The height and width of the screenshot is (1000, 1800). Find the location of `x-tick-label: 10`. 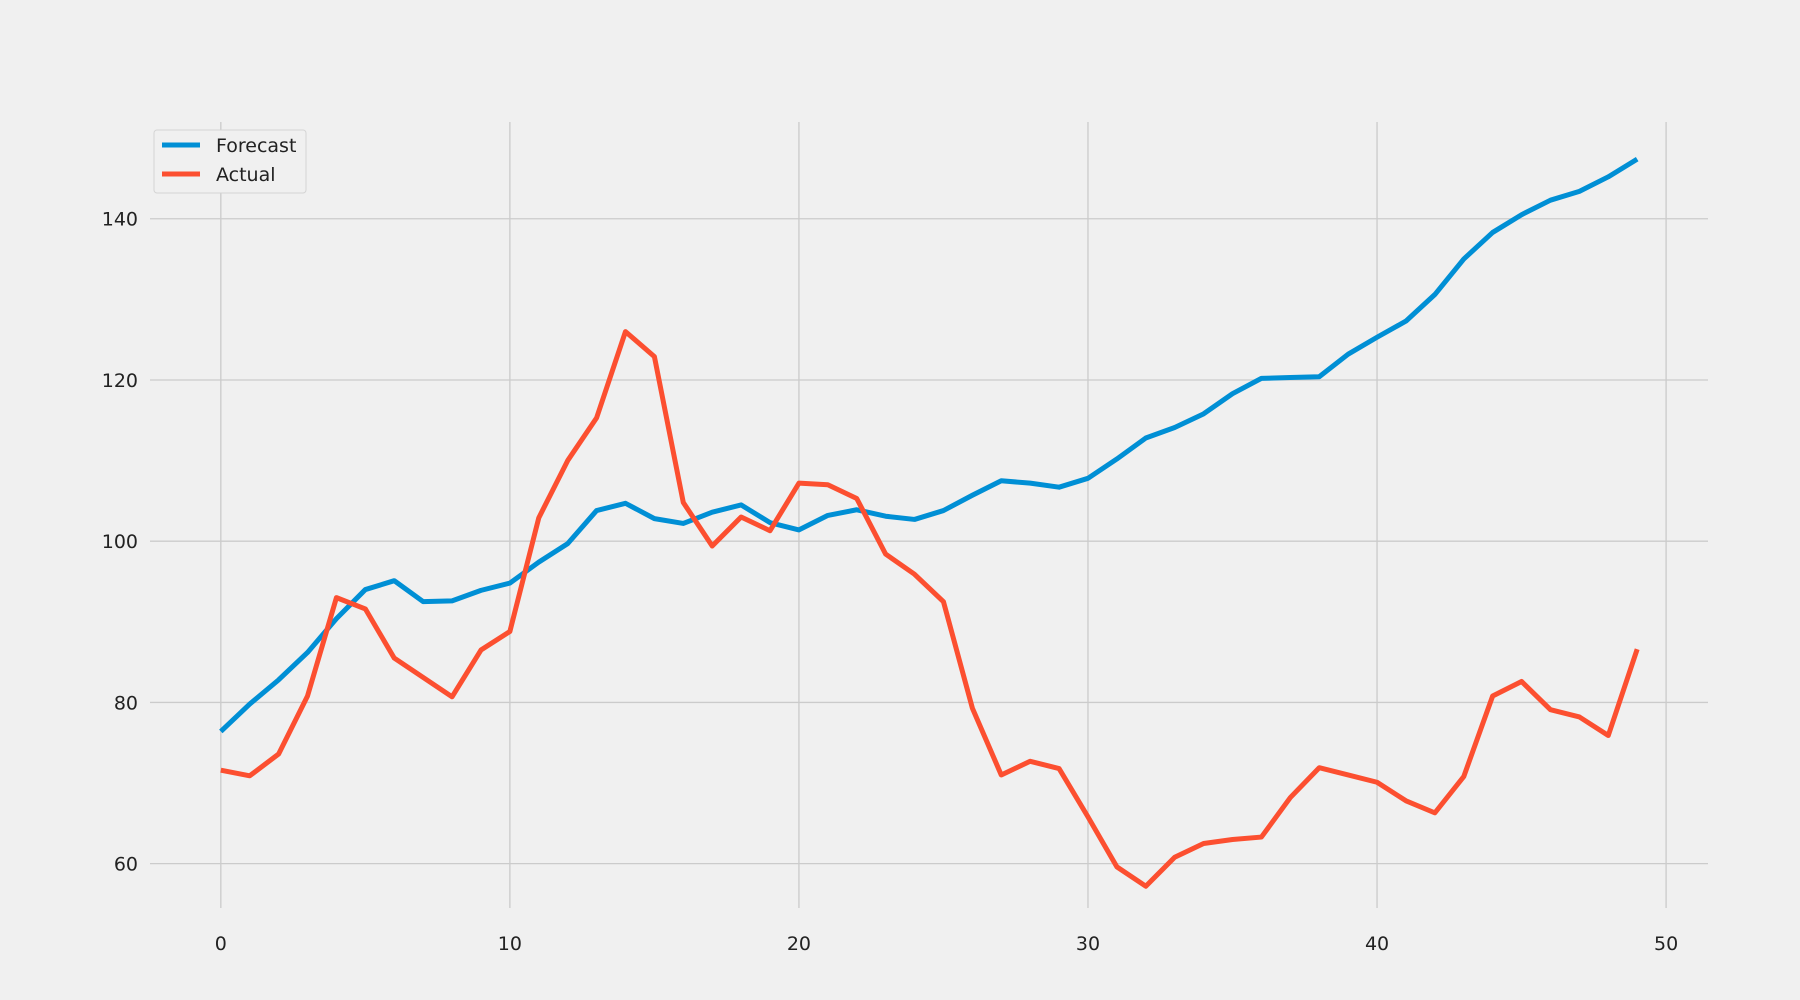

x-tick-label: 10 is located at coordinates (510, 944).